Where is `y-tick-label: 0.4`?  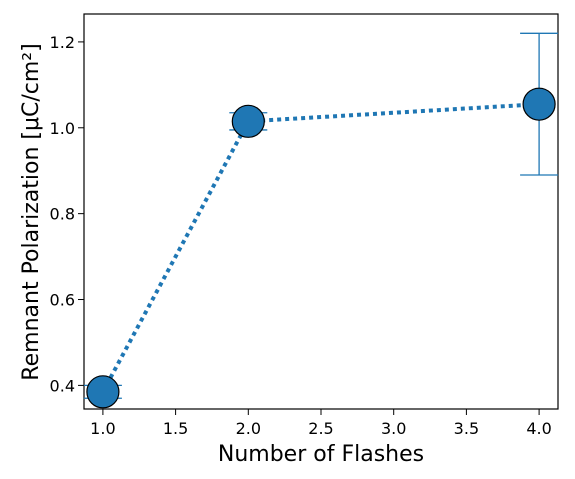 y-tick-label: 0.4 is located at coordinates (62, 385).